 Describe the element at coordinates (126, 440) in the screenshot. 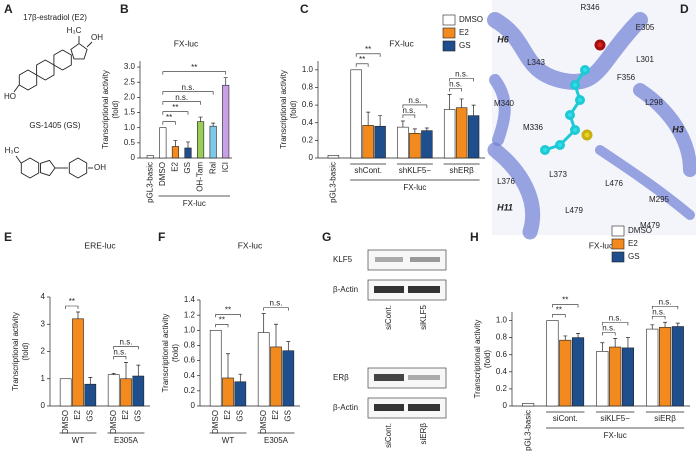

I see `category-label: E305A` at that location.